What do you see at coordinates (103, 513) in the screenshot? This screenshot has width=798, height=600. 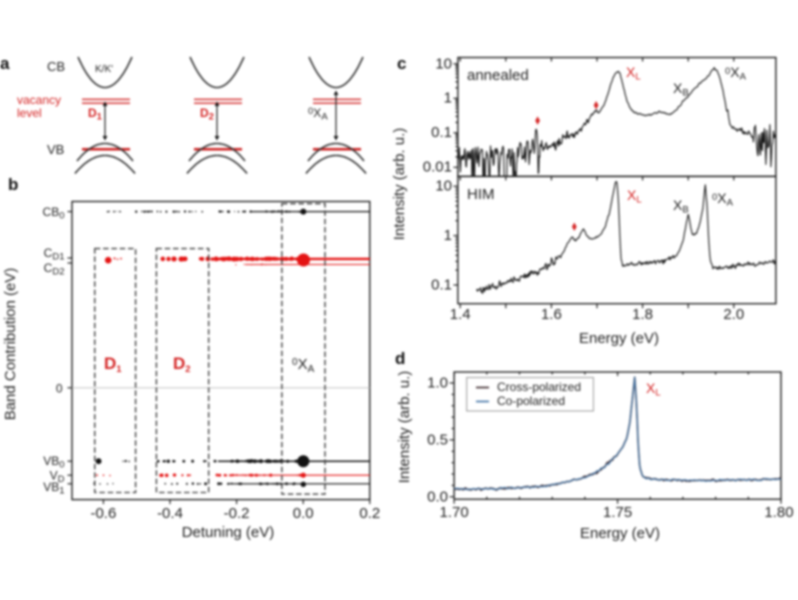 I see `svg-text: -0.6` at bounding box center [103, 513].